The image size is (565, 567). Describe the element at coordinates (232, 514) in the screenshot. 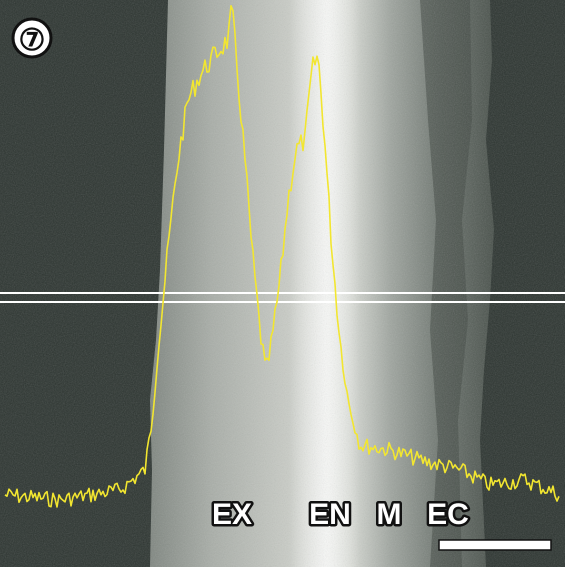

I see `label-ex: EX` at that location.